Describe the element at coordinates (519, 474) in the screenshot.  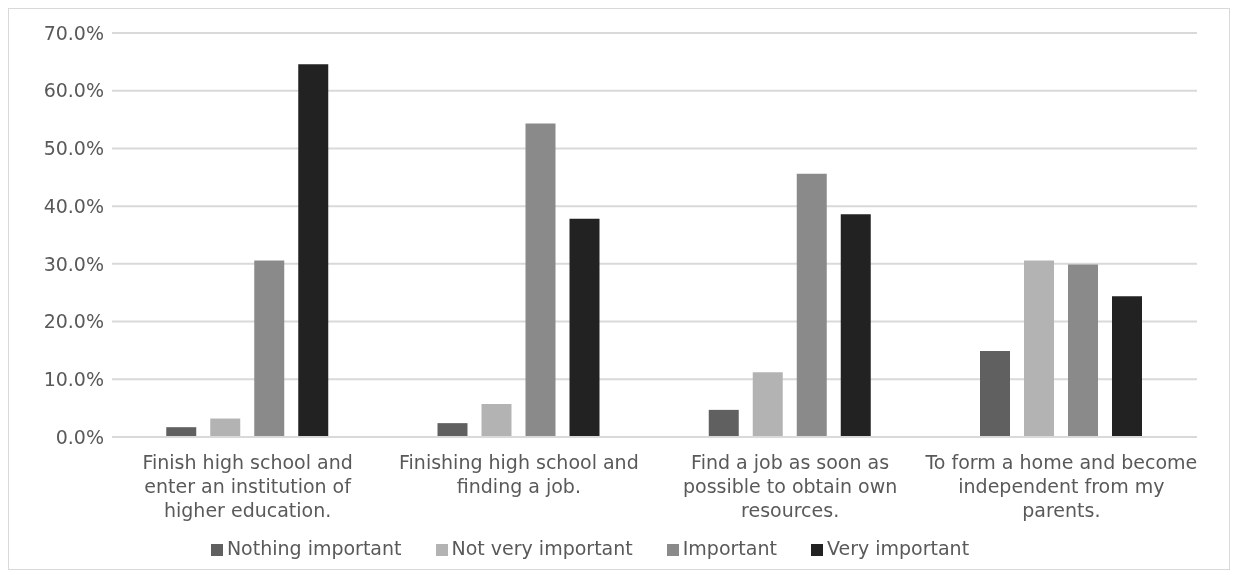
I see `x-tick-label: Finishing high school and finding a job.` at that location.